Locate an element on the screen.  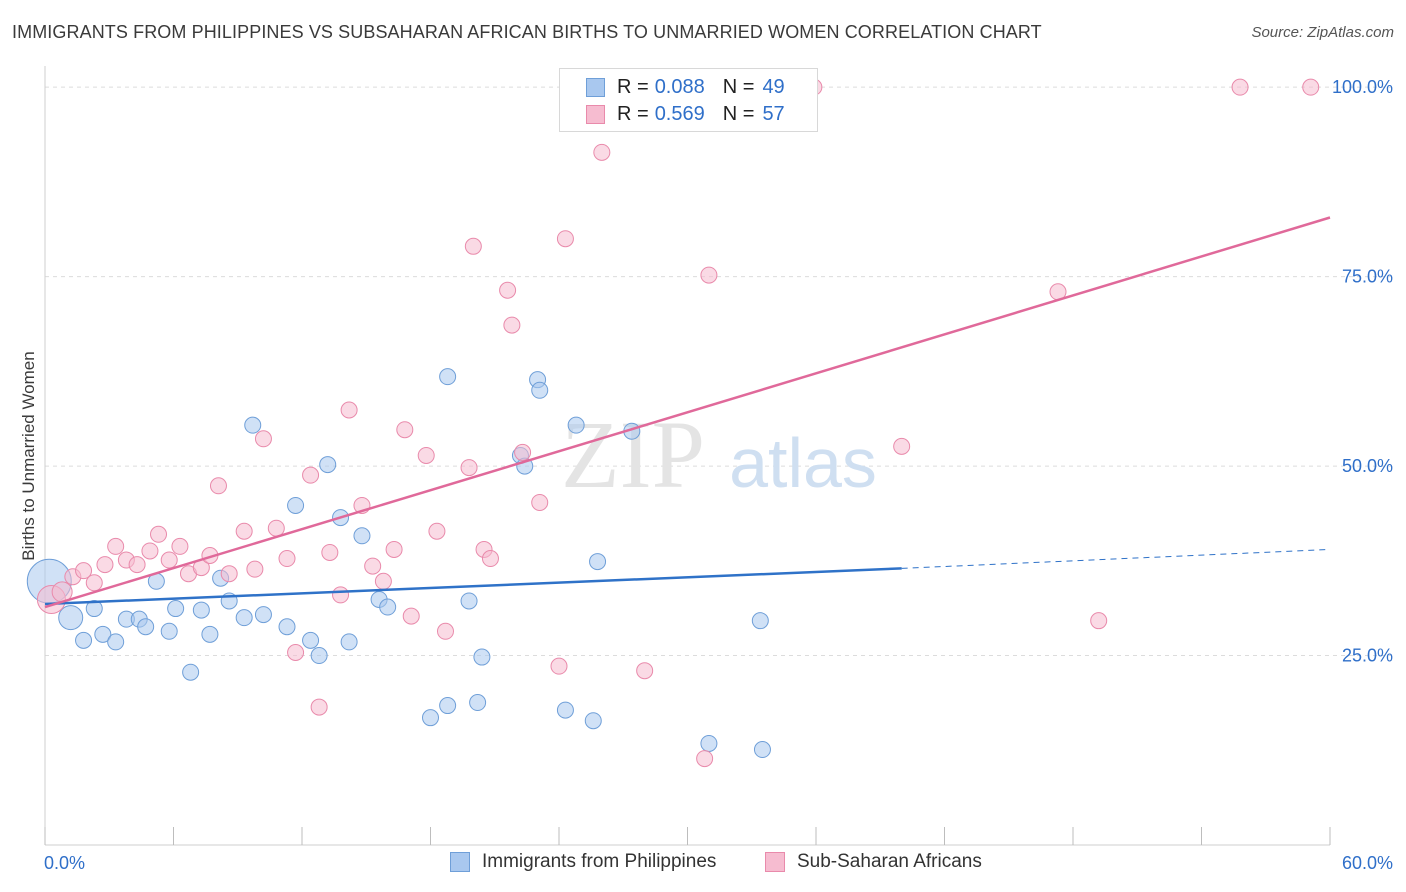
legend-swatch-pink is located at coordinates (595, 114).